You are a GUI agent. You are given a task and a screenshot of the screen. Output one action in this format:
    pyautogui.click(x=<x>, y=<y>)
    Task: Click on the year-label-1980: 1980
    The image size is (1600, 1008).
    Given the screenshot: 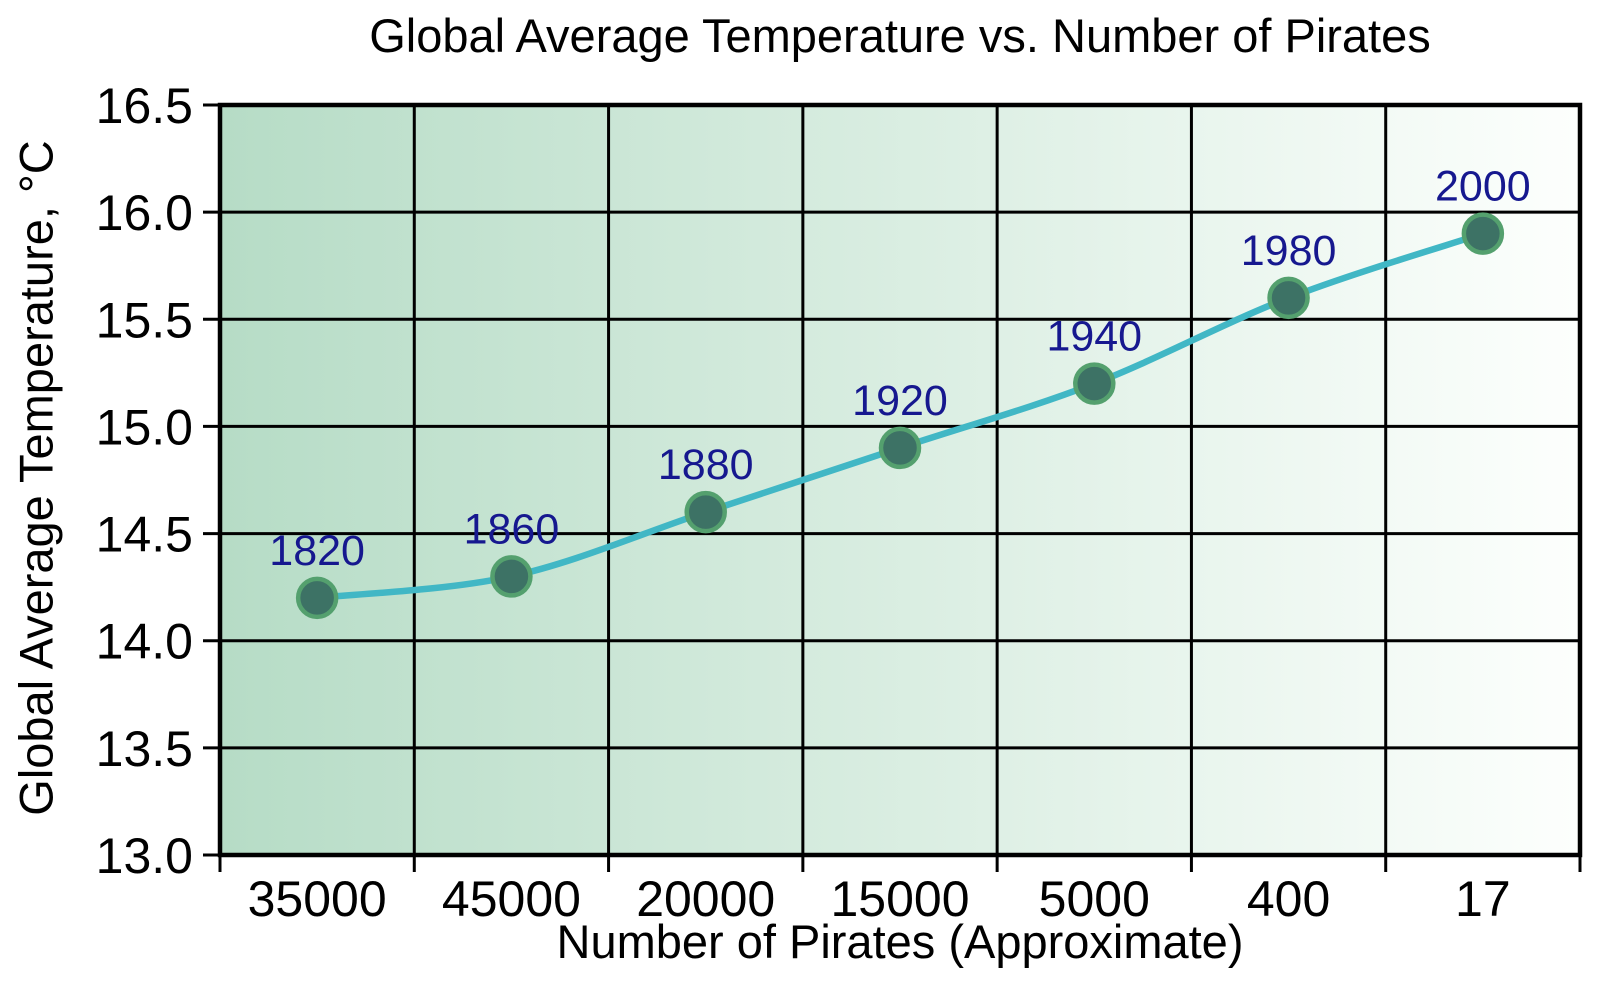 What is the action you would take?
    pyautogui.click(x=1289, y=251)
    